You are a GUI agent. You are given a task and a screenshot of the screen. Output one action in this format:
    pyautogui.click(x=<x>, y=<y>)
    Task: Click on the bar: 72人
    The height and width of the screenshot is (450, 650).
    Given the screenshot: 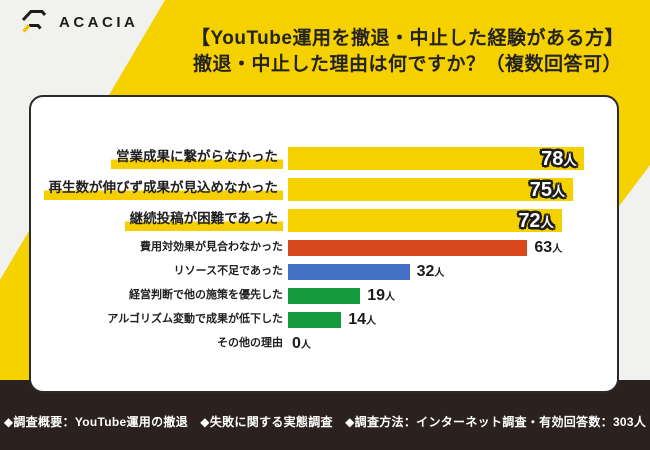 What is the action you would take?
    pyautogui.click(x=425, y=220)
    